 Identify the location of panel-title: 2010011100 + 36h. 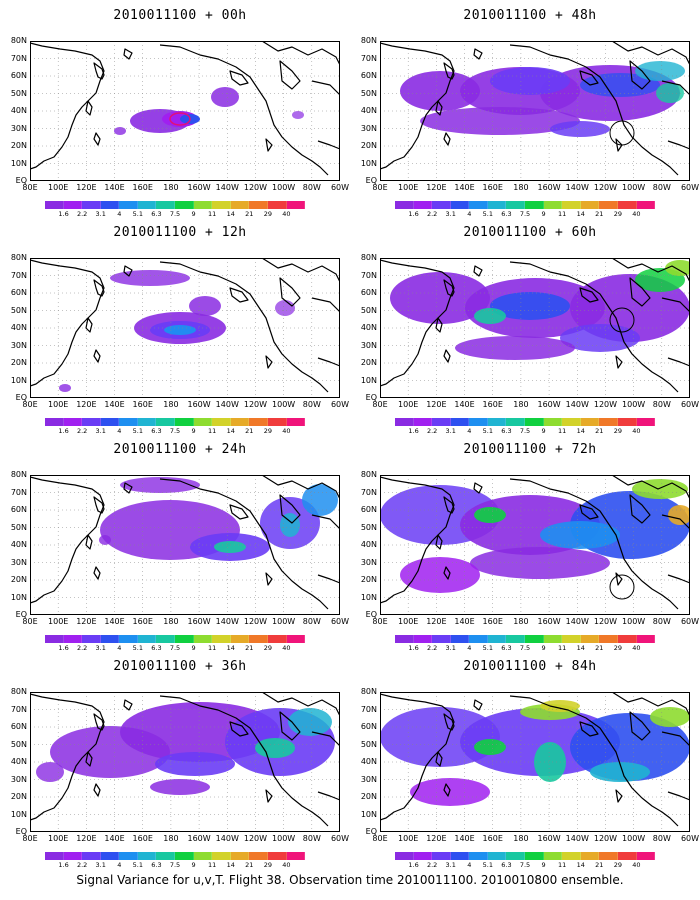
(180, 666).